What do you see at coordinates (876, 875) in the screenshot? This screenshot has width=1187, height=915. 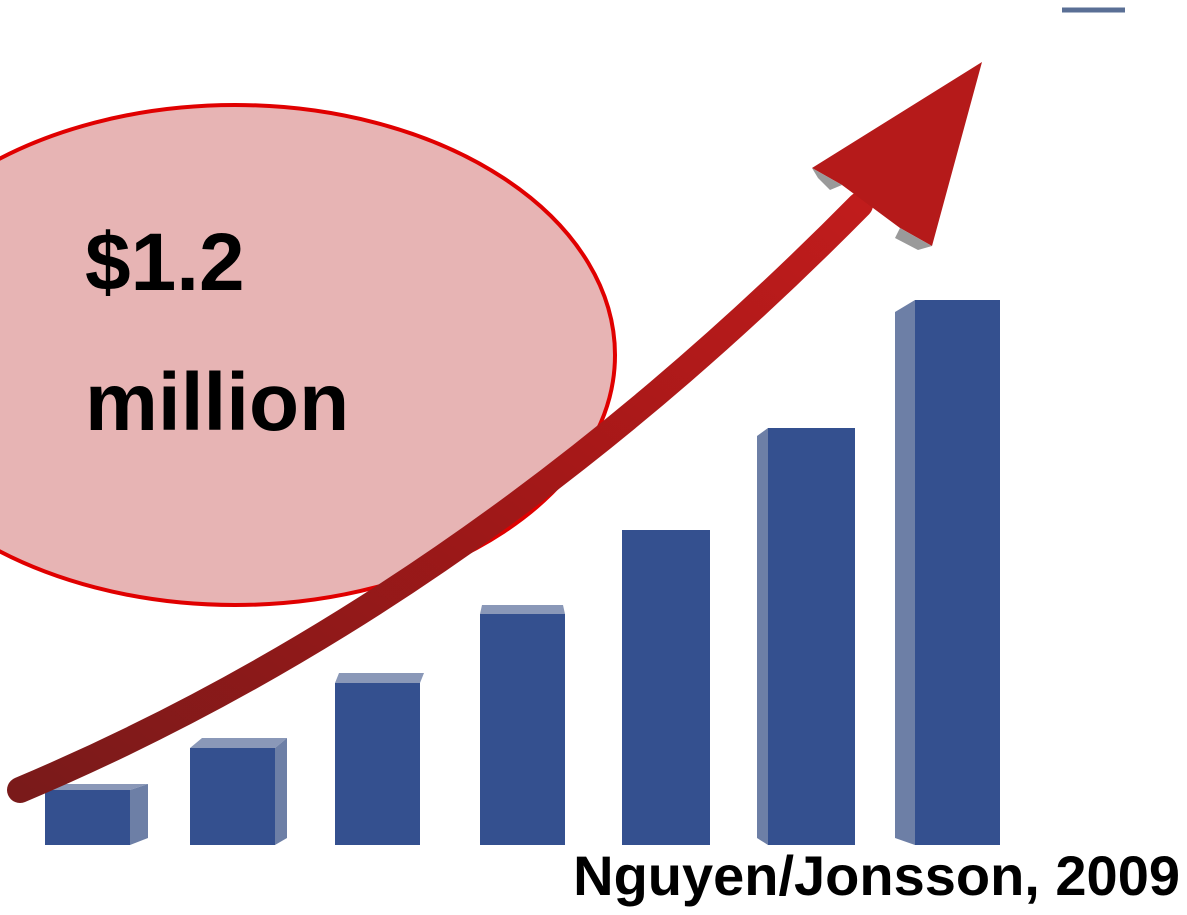 I see `citation: Nguyen/Jonsson, 2009` at bounding box center [876, 875].